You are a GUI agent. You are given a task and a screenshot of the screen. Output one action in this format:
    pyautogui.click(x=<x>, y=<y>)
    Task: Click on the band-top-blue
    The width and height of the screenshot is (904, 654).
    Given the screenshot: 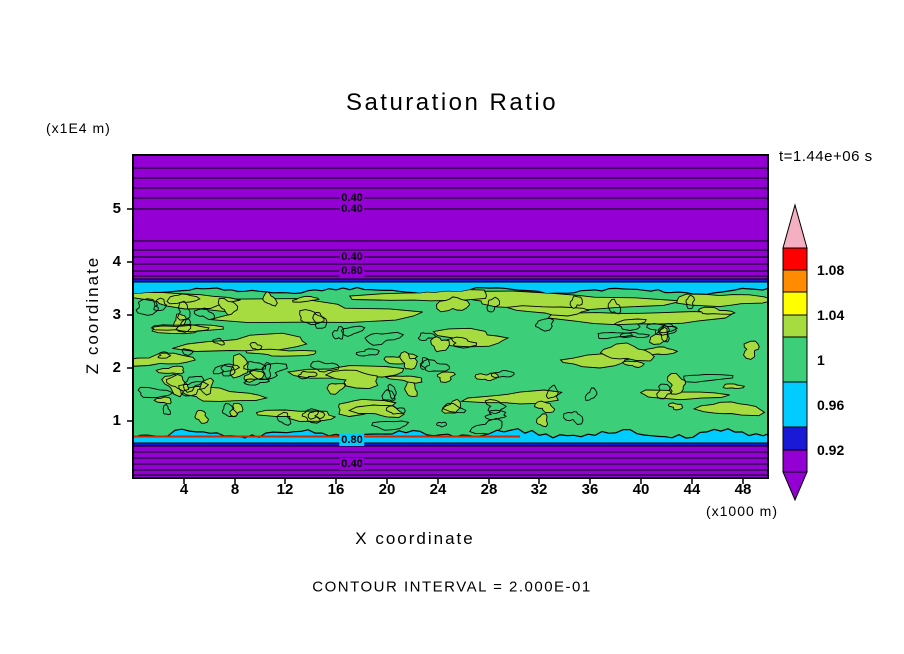 What is the action you would take?
    pyautogui.click(x=450, y=280)
    